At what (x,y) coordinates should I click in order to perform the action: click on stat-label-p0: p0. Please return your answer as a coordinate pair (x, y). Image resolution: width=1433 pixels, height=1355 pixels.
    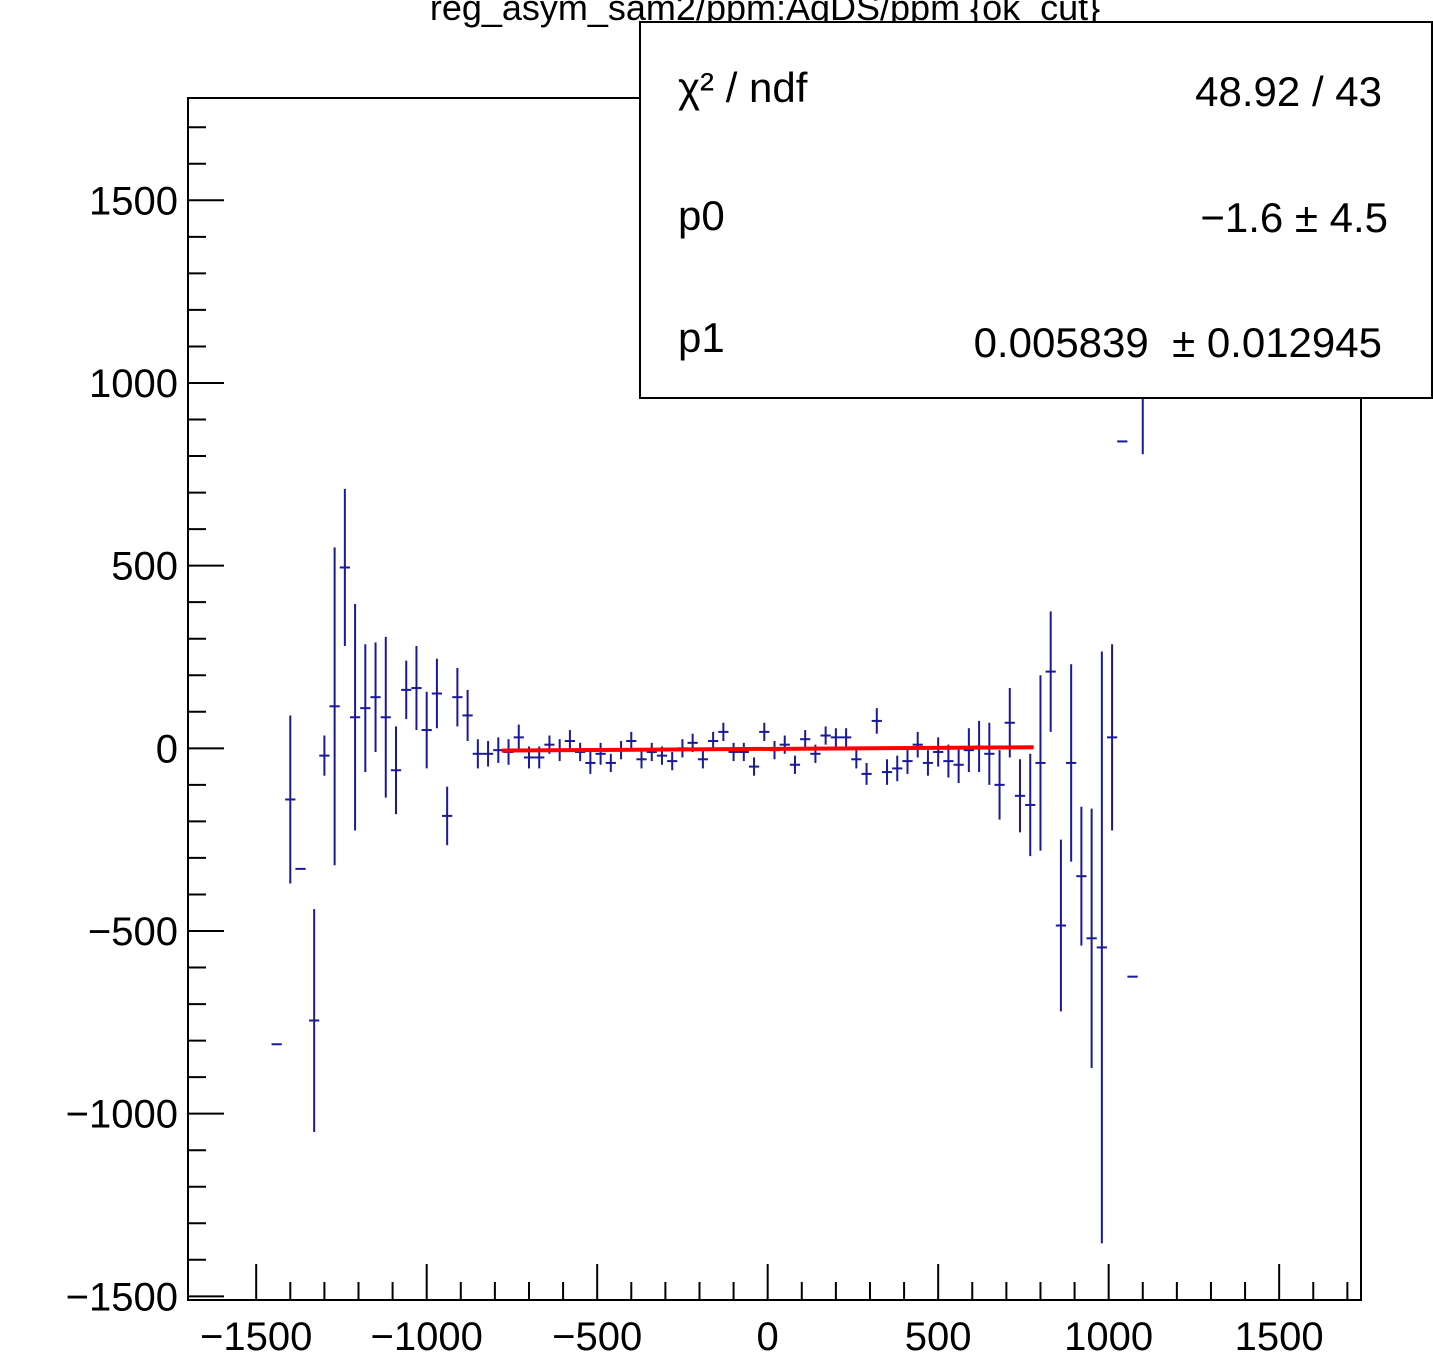
    Looking at the image, I should click on (701, 215).